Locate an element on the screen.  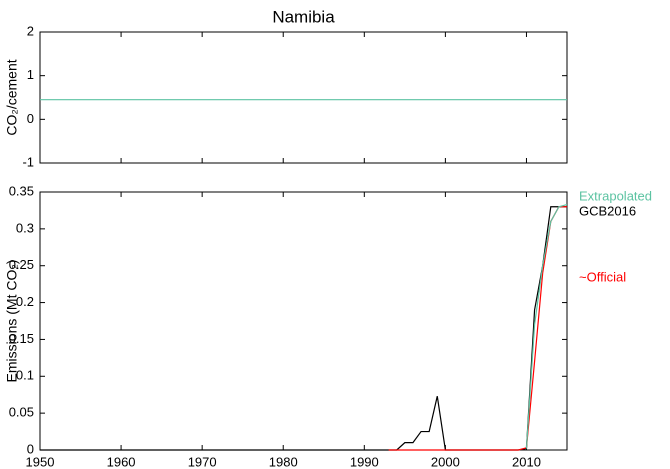
y-axis-label: Emissions (Mt CO₂) is located at coordinates (12, 321).